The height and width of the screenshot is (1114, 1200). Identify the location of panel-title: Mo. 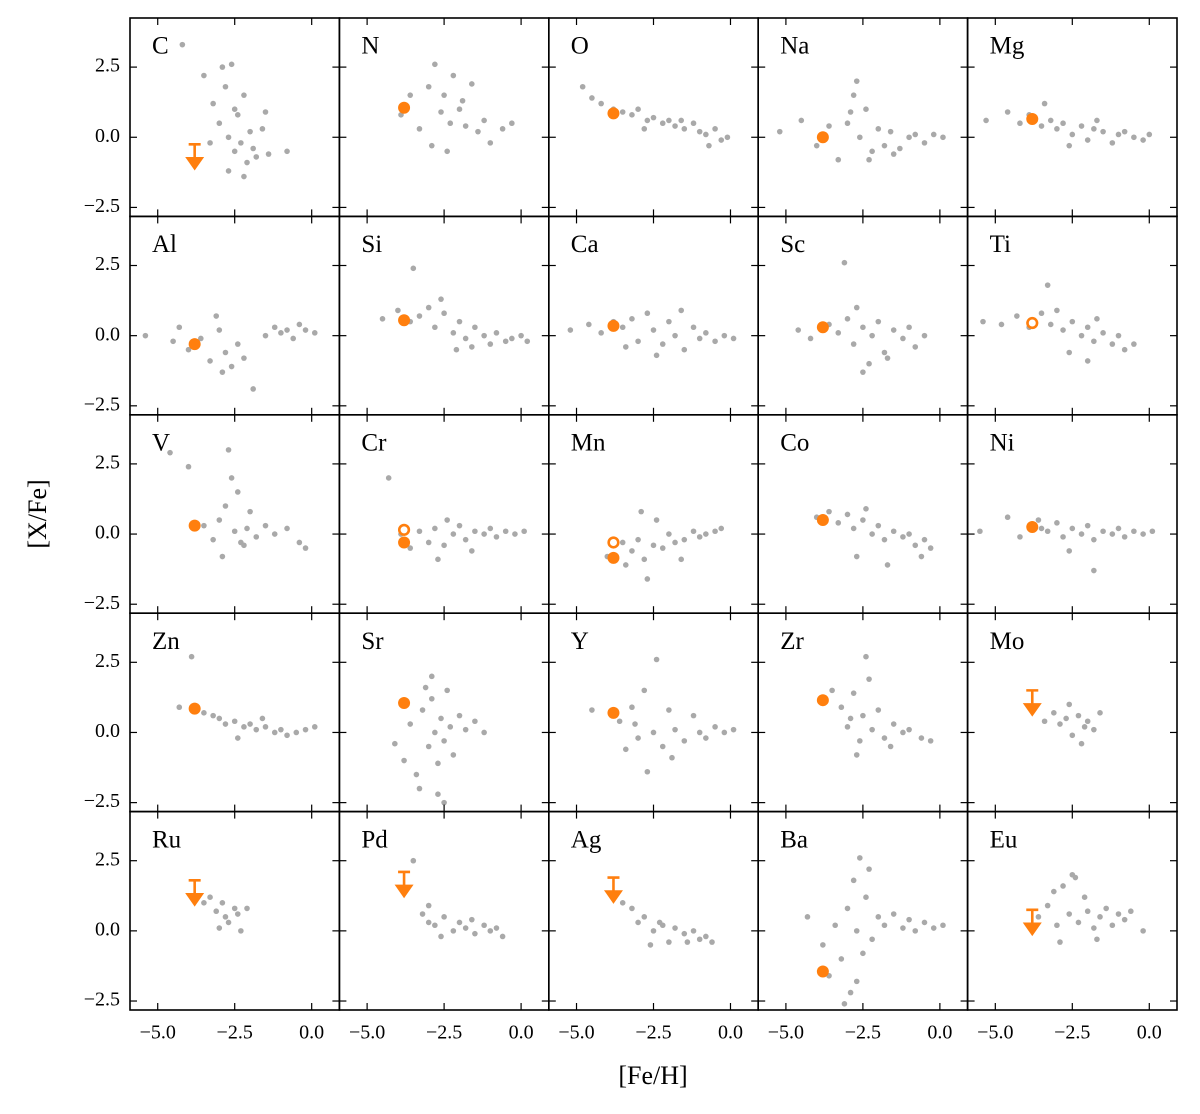
(1007, 641).